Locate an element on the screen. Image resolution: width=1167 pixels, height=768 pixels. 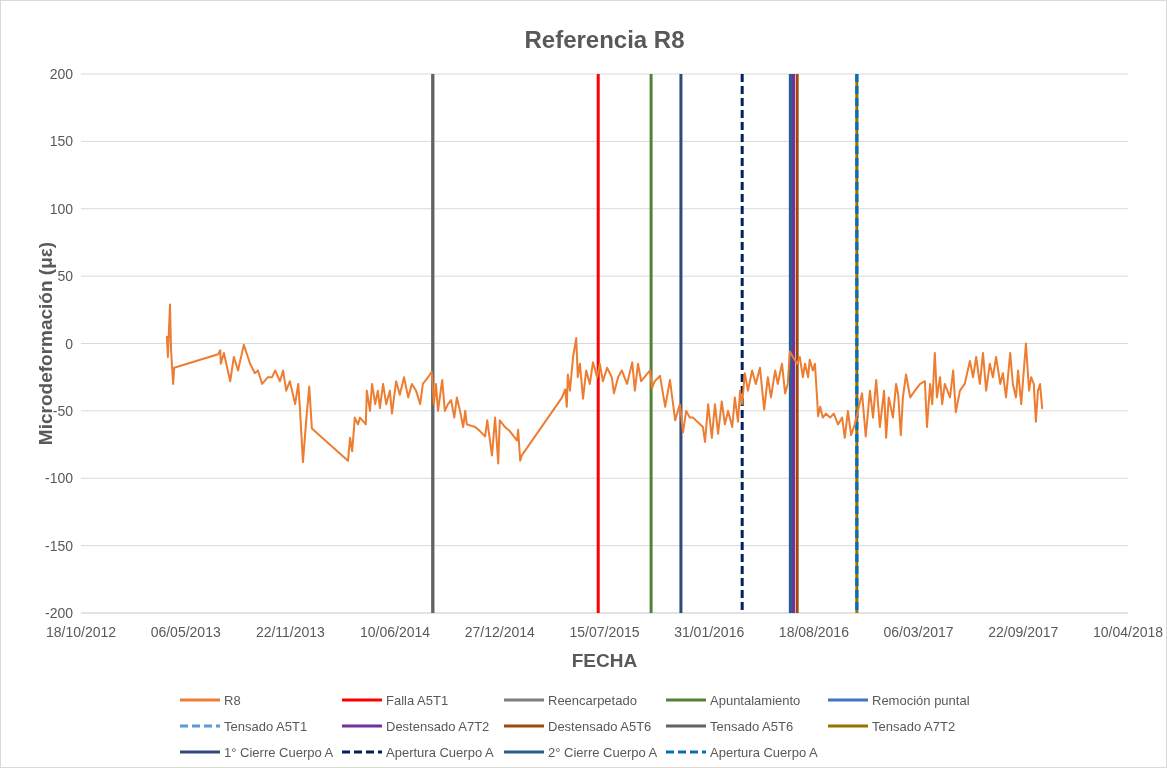
legend-label: Tensado A5T6 is located at coordinates (752, 726).